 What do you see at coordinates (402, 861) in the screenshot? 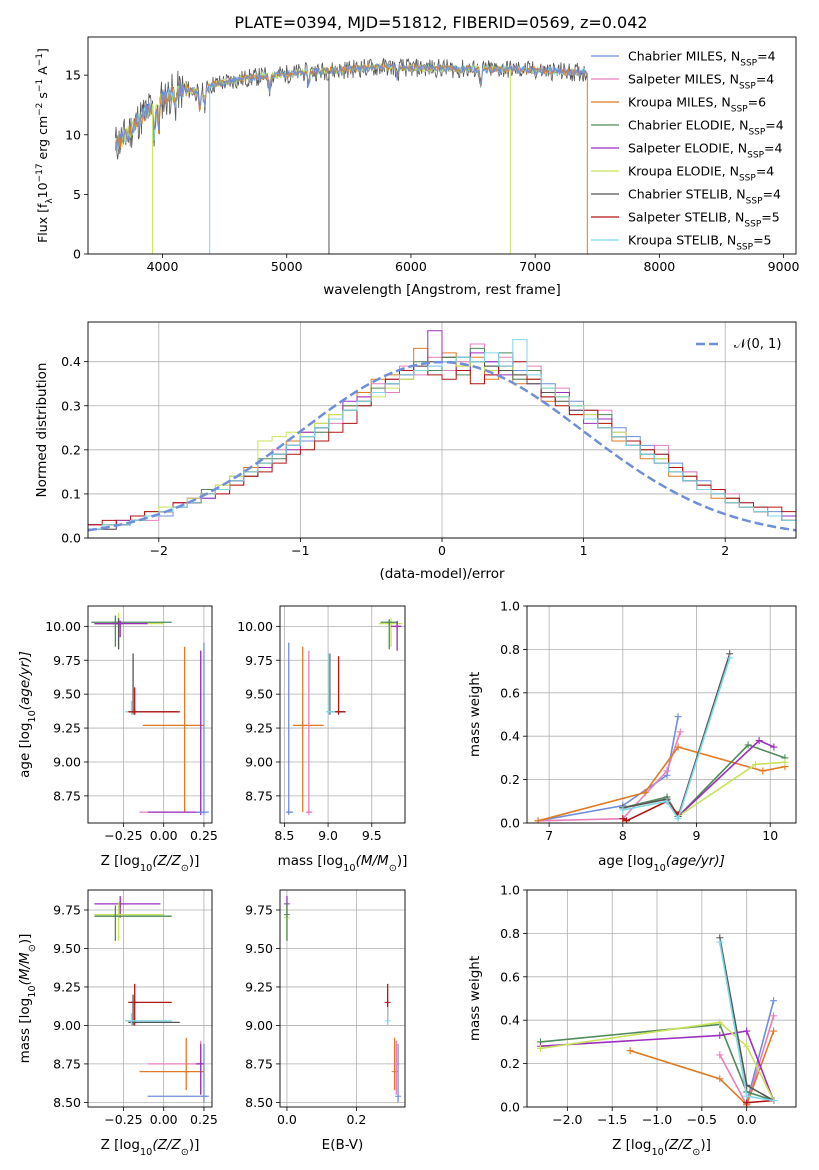
I see `x-axis-label-part: )]` at bounding box center [402, 861].